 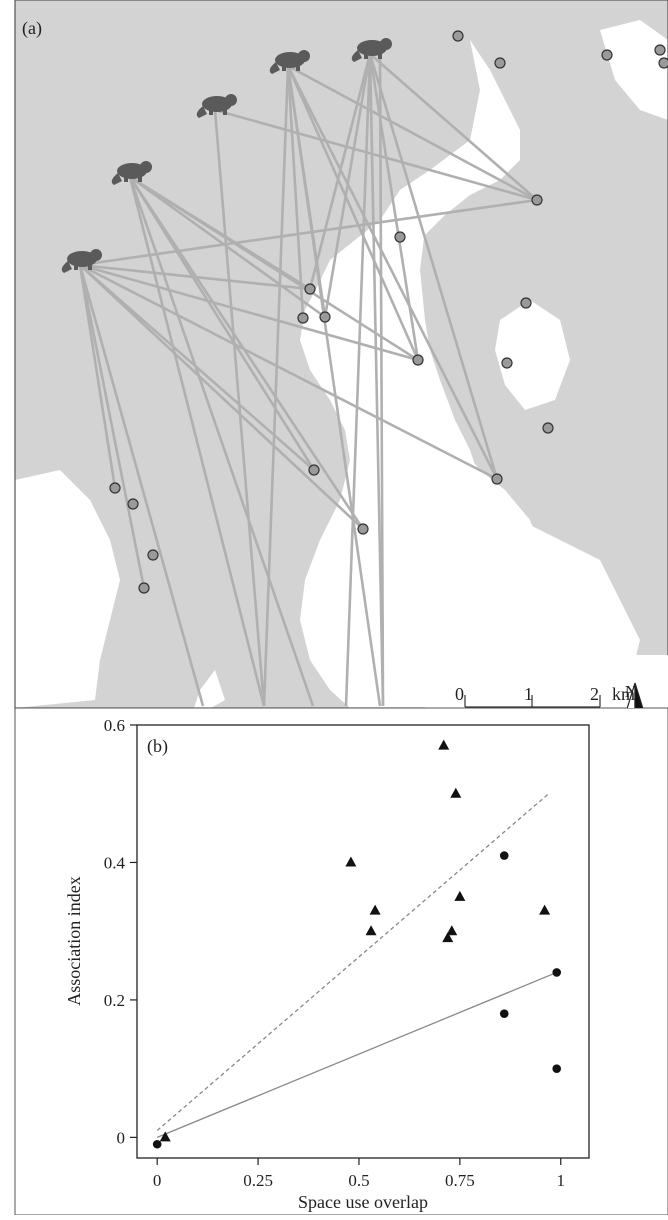 I want to click on panel-a-label: (a), so click(x=32, y=28).